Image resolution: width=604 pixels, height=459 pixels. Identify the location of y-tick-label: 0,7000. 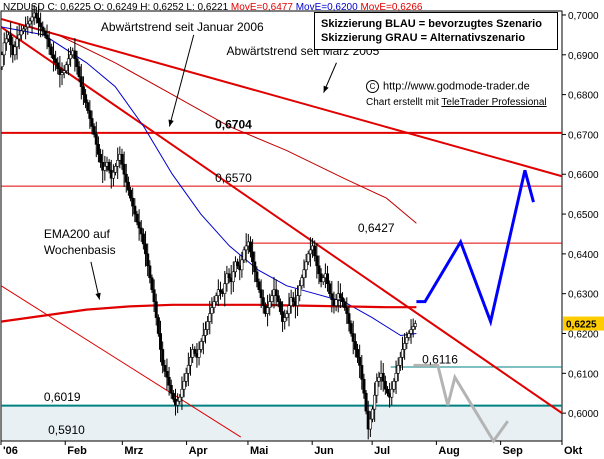
(583, 16).